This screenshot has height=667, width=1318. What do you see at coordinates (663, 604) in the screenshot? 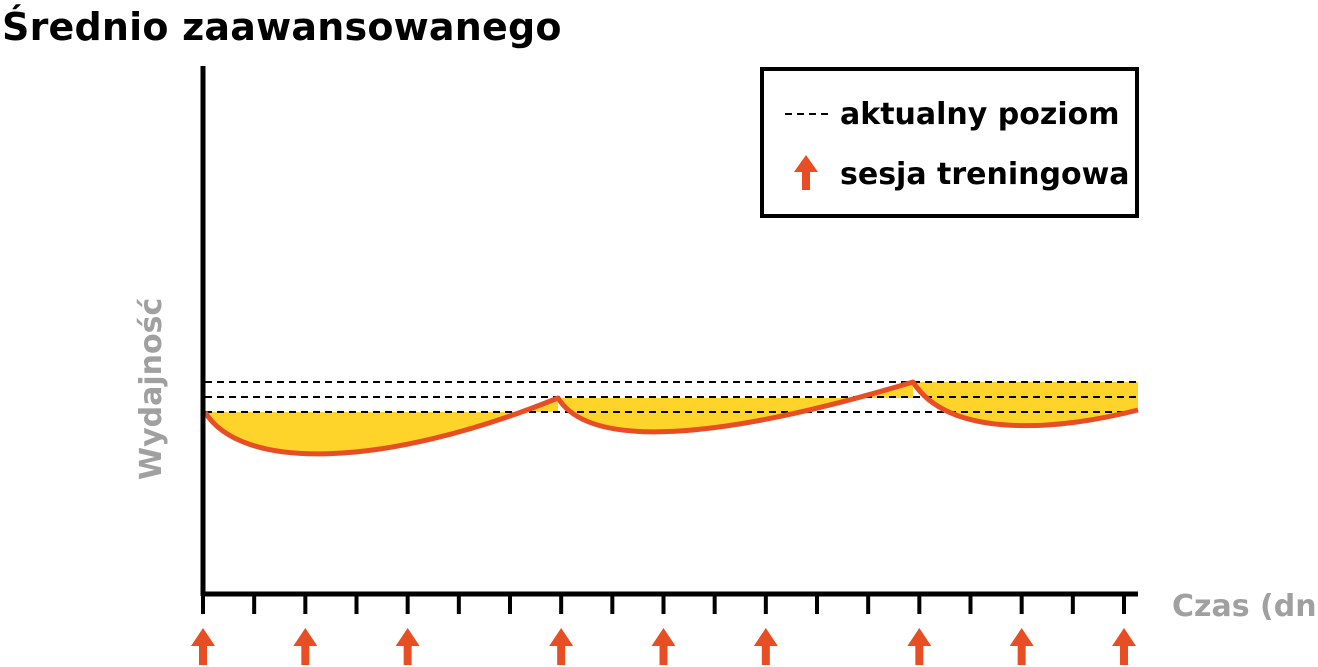
I see `x-axis-ticks` at bounding box center [663, 604].